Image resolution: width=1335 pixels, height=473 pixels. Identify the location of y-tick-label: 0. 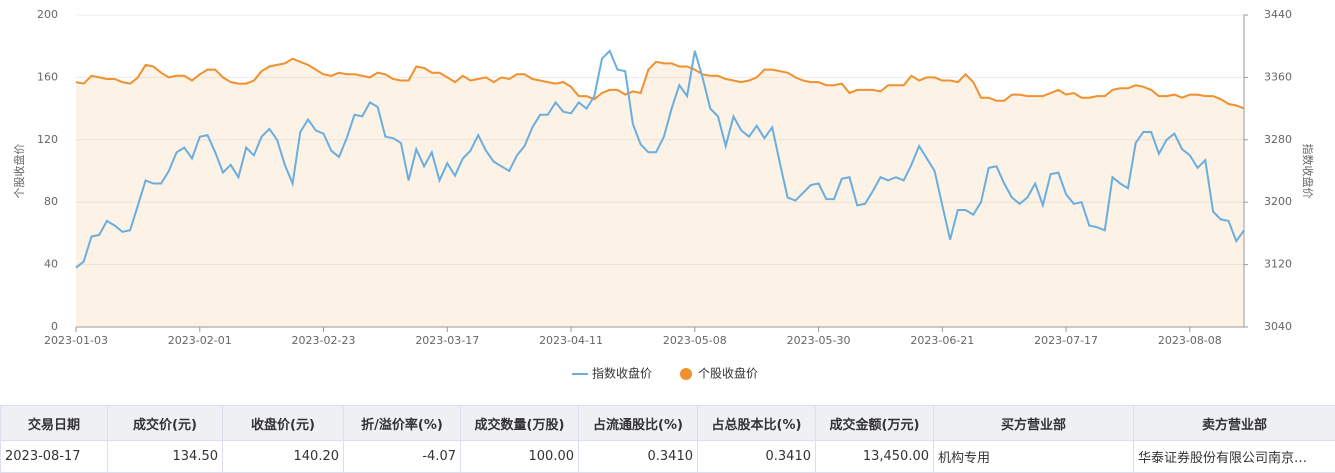
(54, 326).